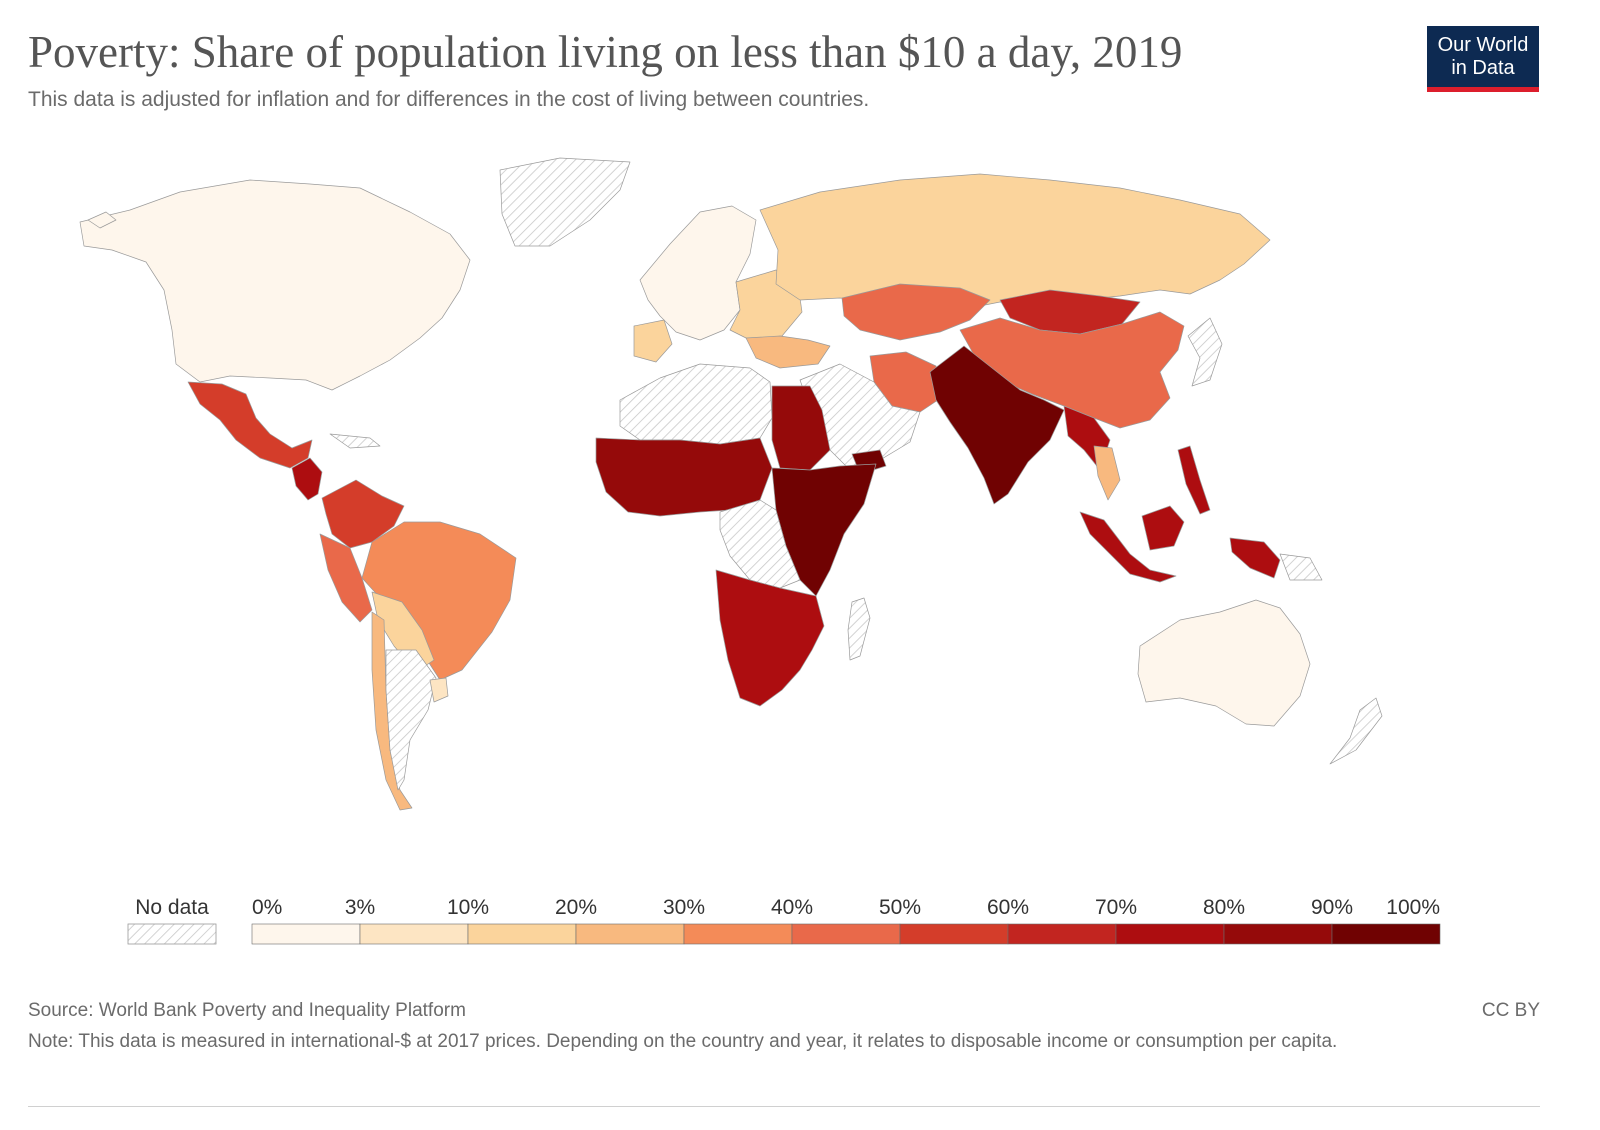  What do you see at coordinates (307, 479) in the screenshot?
I see `country-central-america` at bounding box center [307, 479].